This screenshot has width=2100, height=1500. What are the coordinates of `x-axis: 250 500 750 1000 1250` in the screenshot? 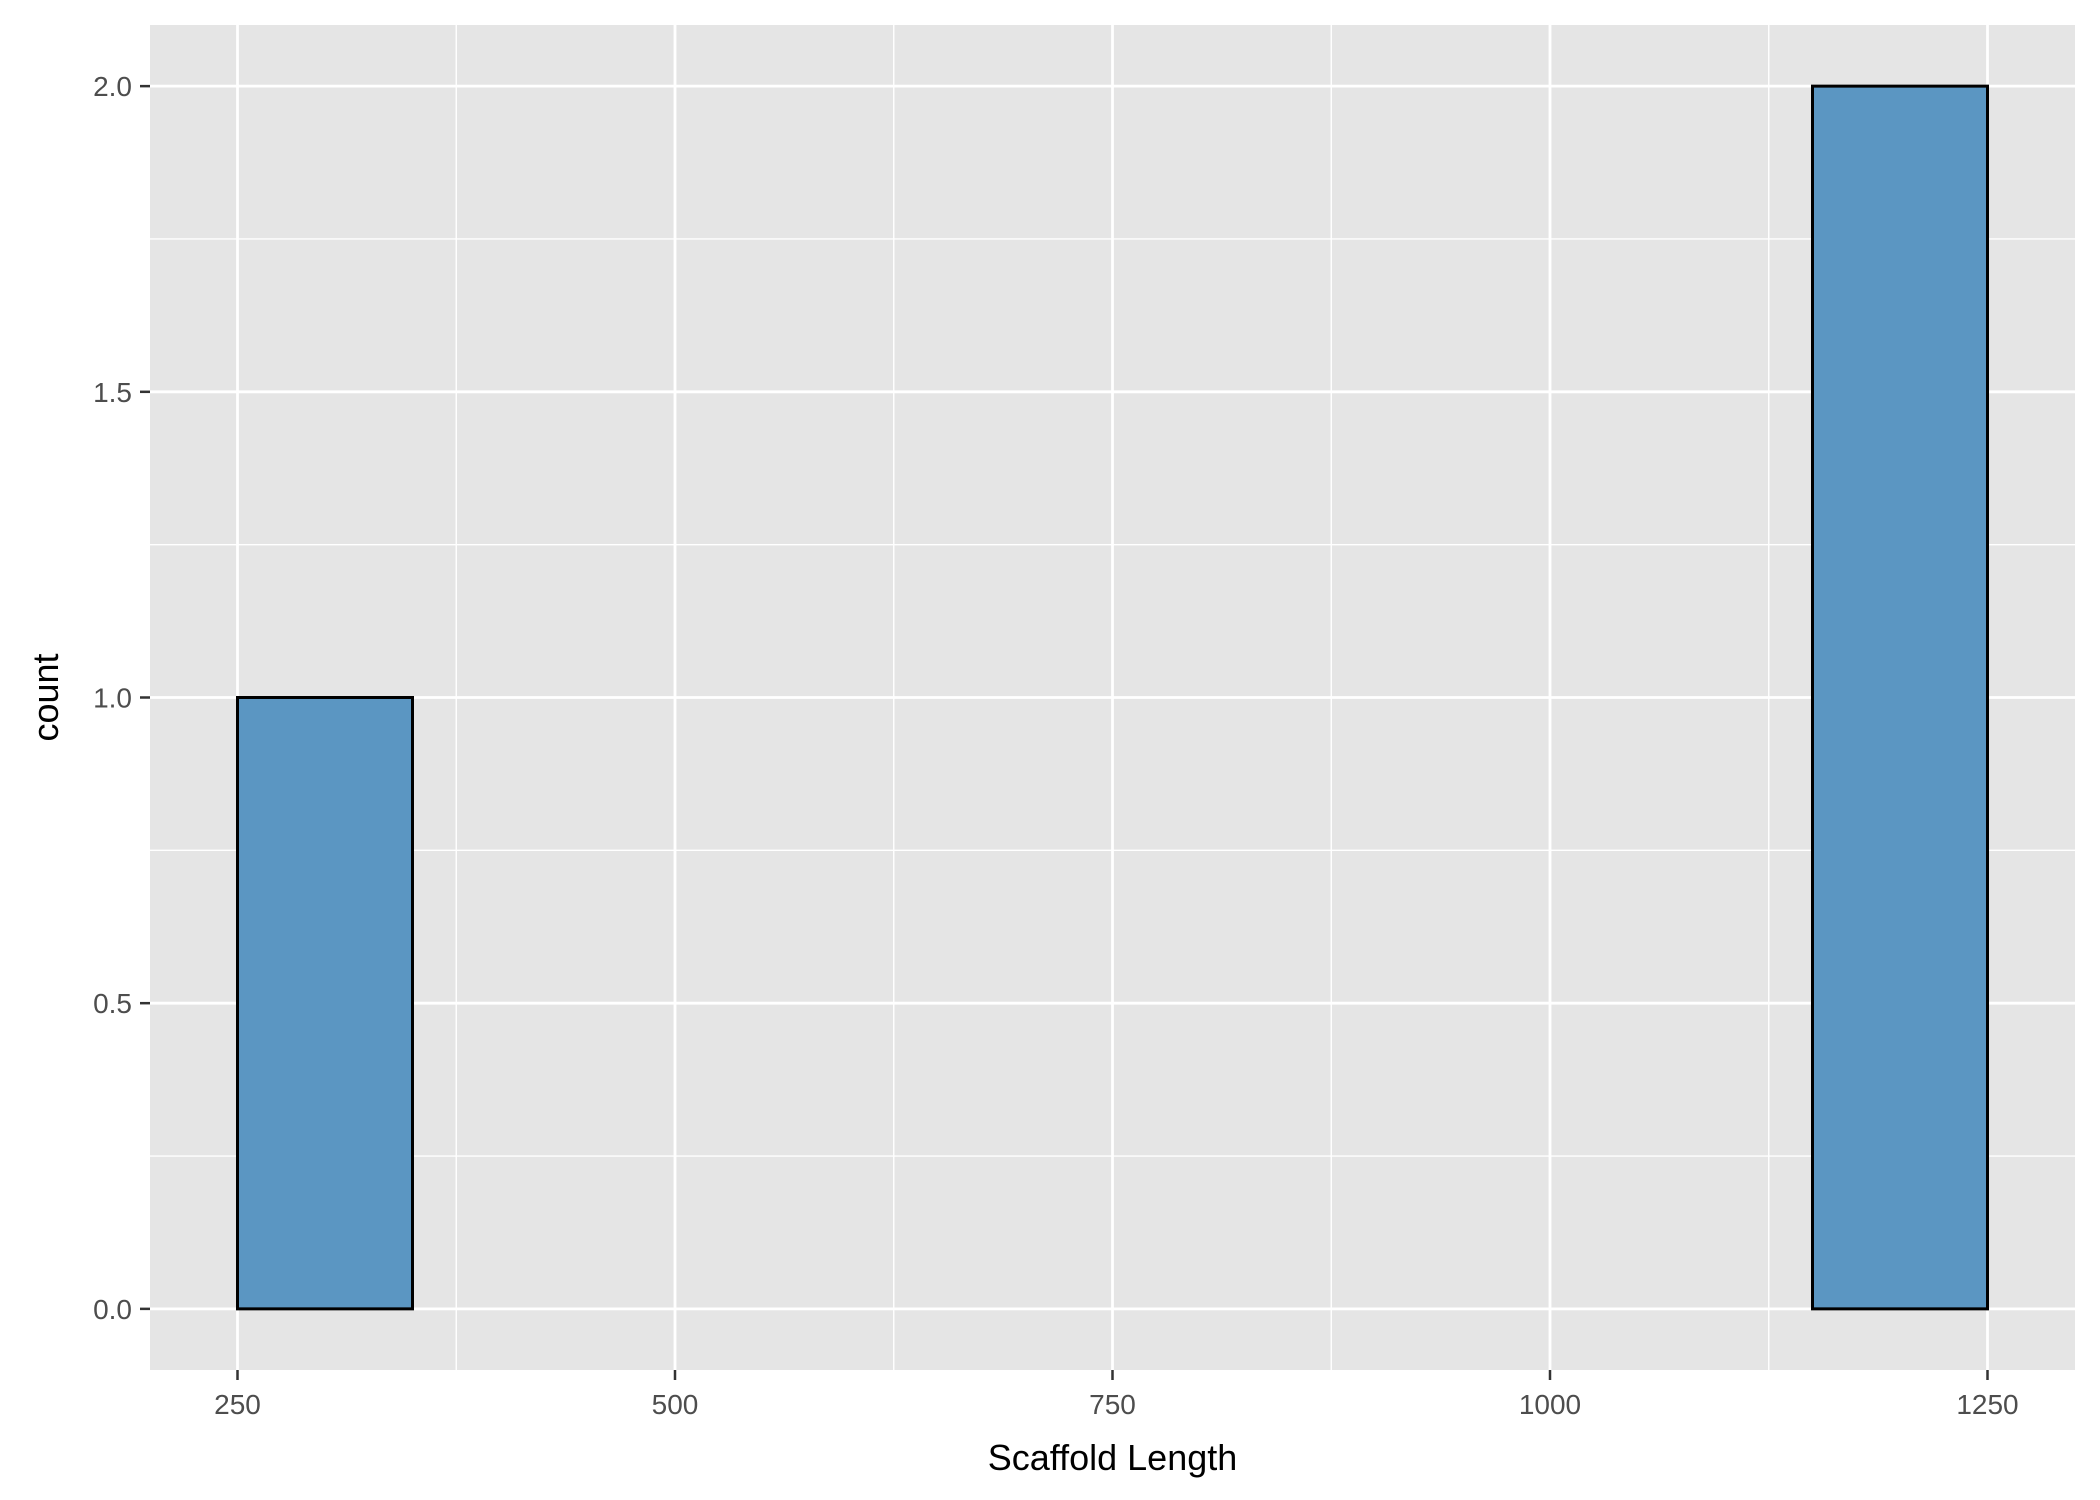 It's located at (1116, 1395).